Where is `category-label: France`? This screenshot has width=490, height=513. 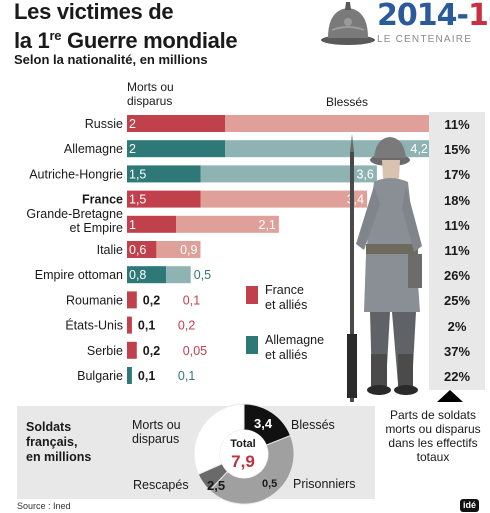
category-label: France is located at coordinates (102, 200).